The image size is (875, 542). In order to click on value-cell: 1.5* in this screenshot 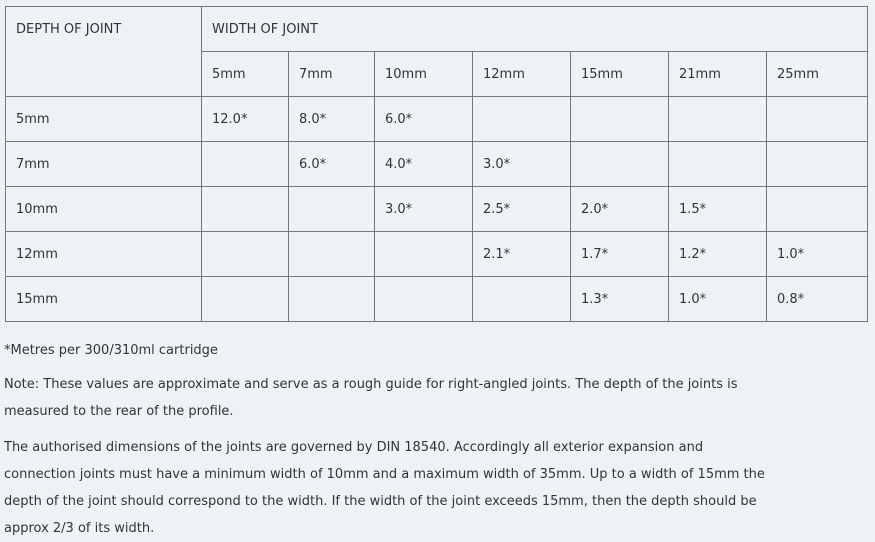, I will do `click(717, 209)`.